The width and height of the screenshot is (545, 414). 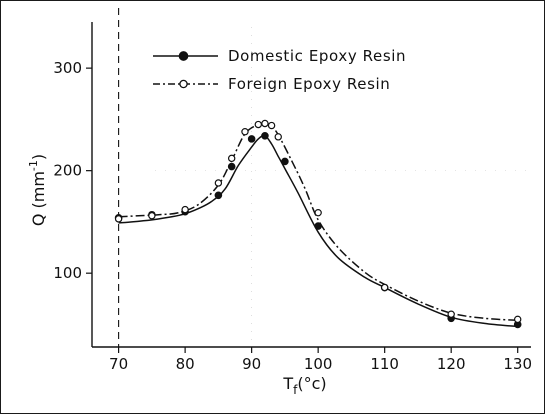 What do you see at coordinates (384, 364) in the screenshot?
I see `x-tick-label: 110` at bounding box center [384, 364].